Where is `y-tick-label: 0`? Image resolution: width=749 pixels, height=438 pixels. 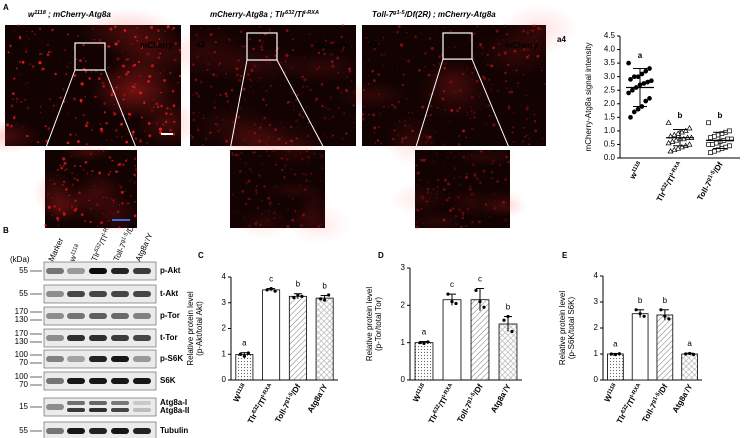
y-tick-label: 0 is located at coordinates (403, 379).